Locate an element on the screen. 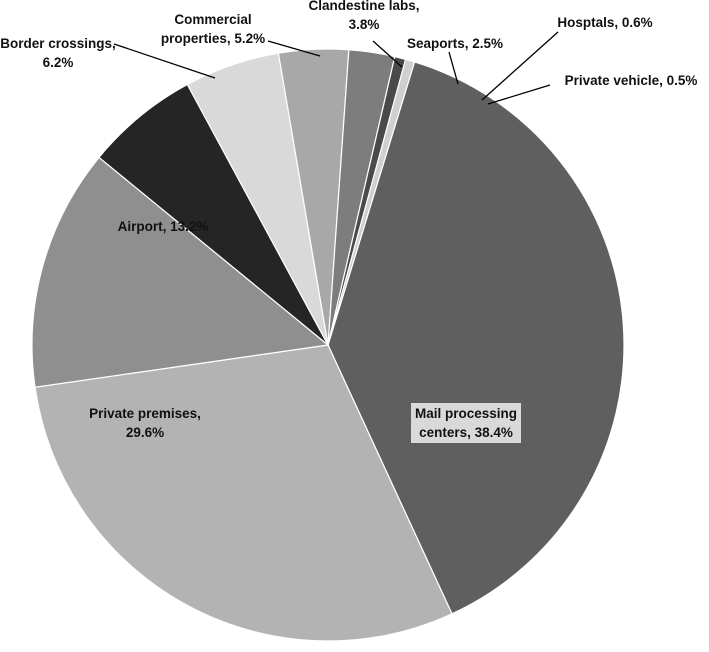 The image size is (709, 652). data-label-line: Seaports, 2.5% is located at coordinates (455, 43).